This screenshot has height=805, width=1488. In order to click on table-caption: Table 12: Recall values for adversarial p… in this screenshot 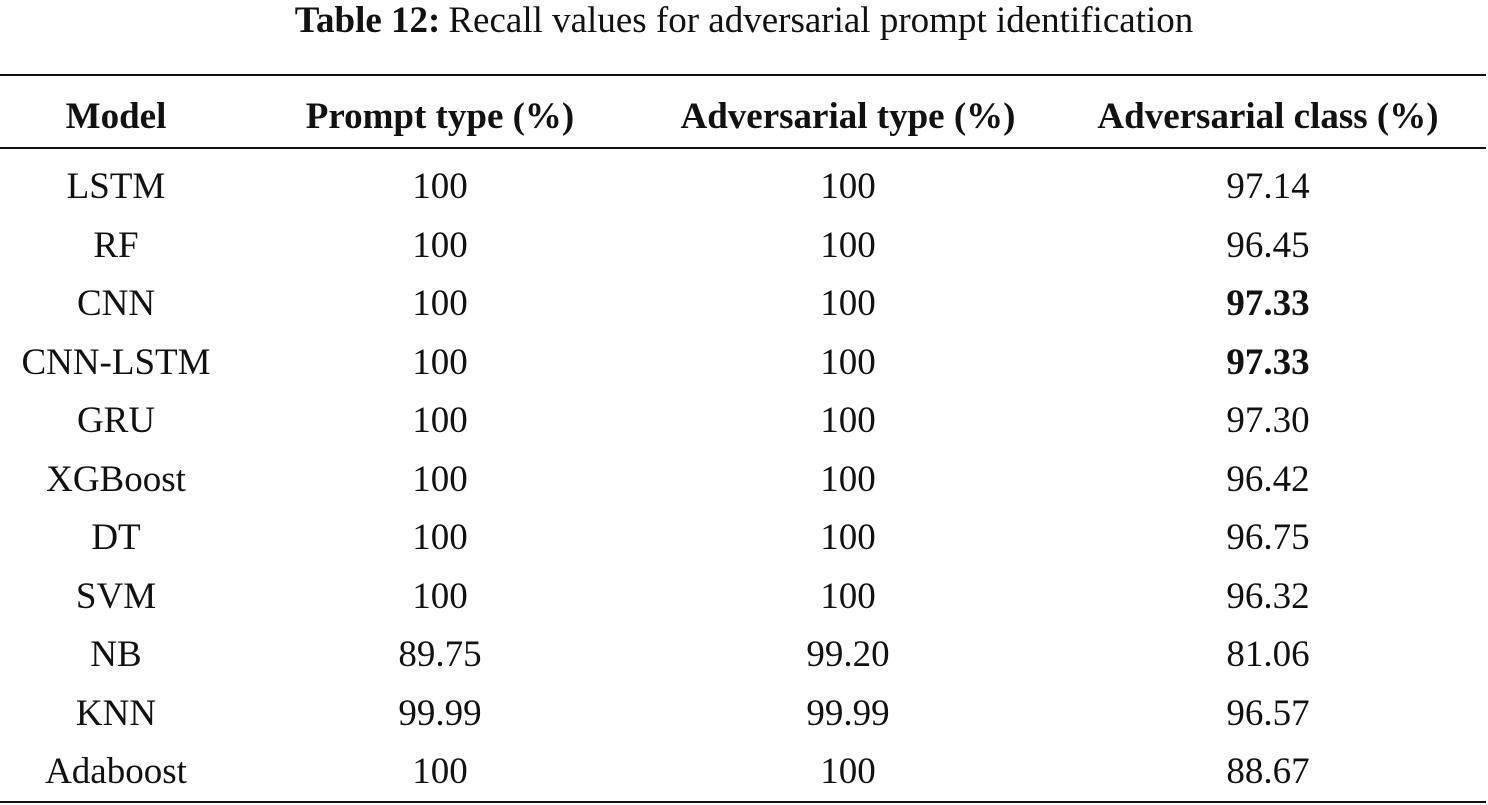, I will do `click(744, 23)`.